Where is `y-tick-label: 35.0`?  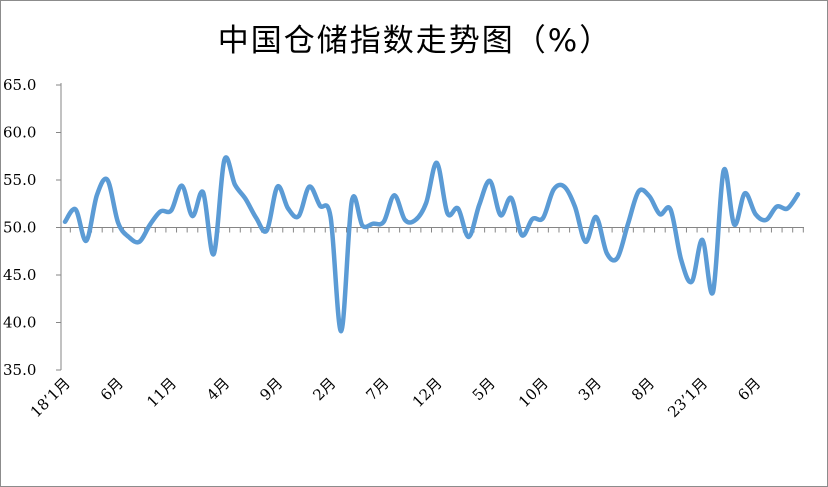 y-tick-label: 35.0 is located at coordinates (19, 370).